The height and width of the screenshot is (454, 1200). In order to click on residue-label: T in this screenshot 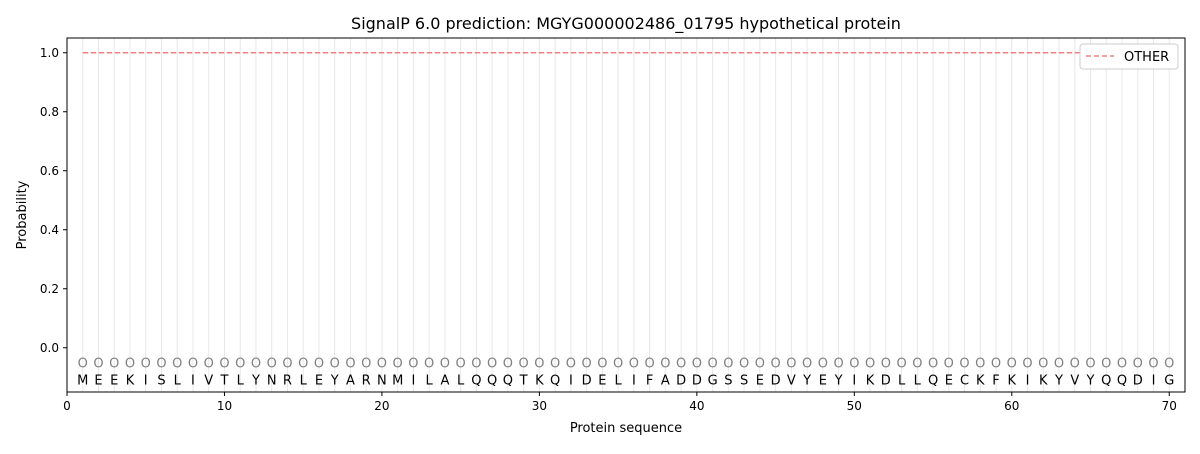, I will do `click(523, 380)`.